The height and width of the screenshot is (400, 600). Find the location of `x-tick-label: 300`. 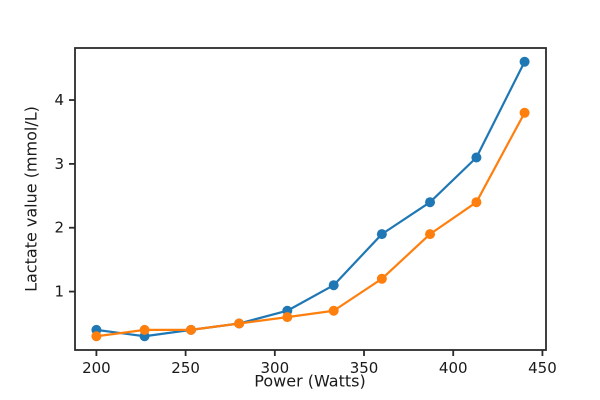

x-tick-label: 300 is located at coordinates (274, 368).